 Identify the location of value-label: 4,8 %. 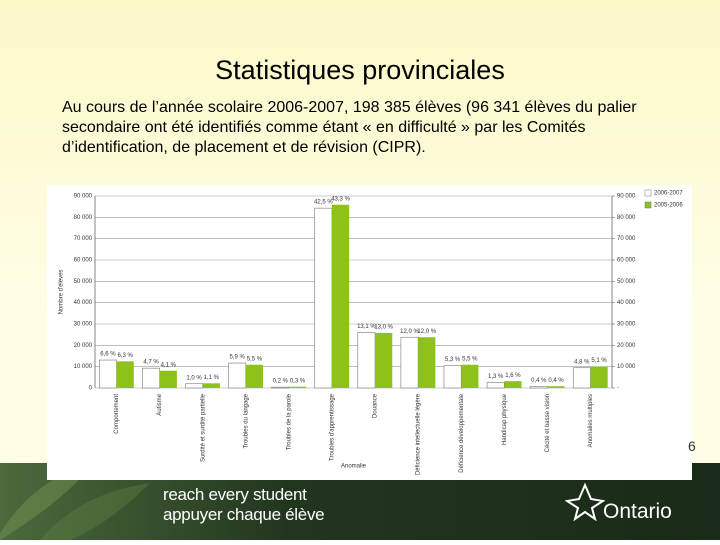
(582, 362).